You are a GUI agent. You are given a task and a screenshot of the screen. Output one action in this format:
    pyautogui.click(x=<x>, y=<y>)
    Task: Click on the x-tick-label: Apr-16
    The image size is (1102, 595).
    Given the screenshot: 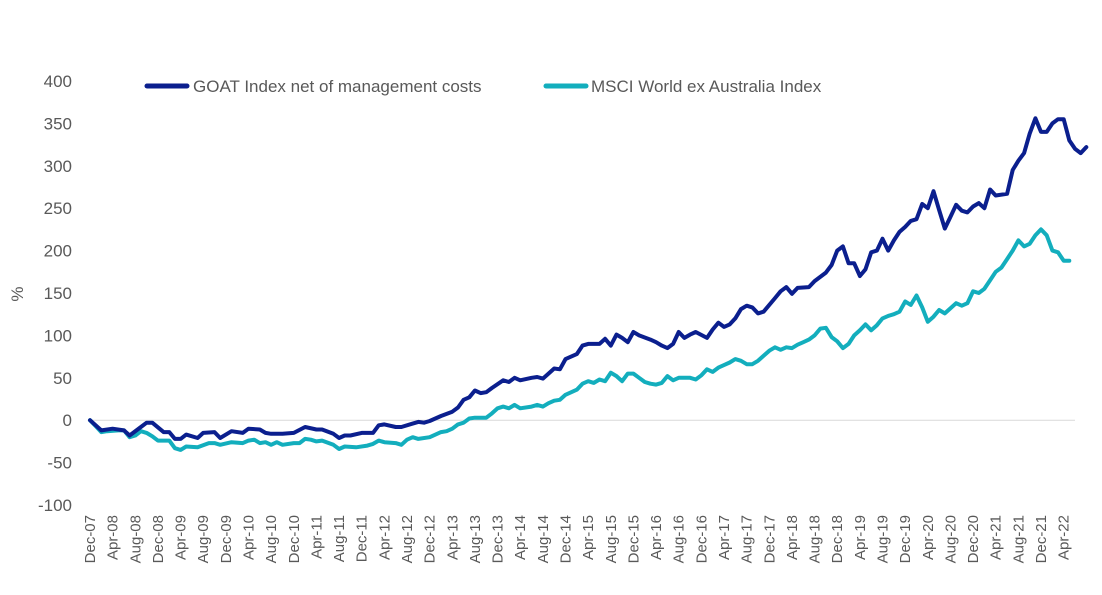 What is the action you would take?
    pyautogui.click(x=656, y=537)
    